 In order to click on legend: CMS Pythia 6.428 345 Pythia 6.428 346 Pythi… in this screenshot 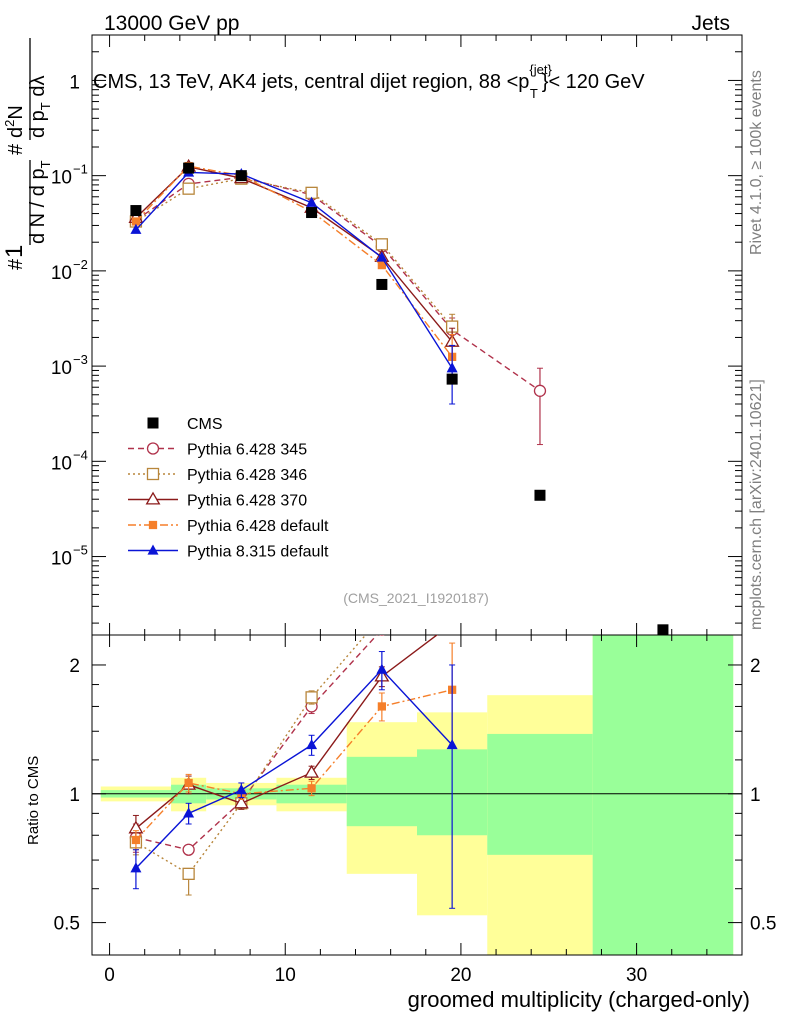, I will do `click(228, 488)`.